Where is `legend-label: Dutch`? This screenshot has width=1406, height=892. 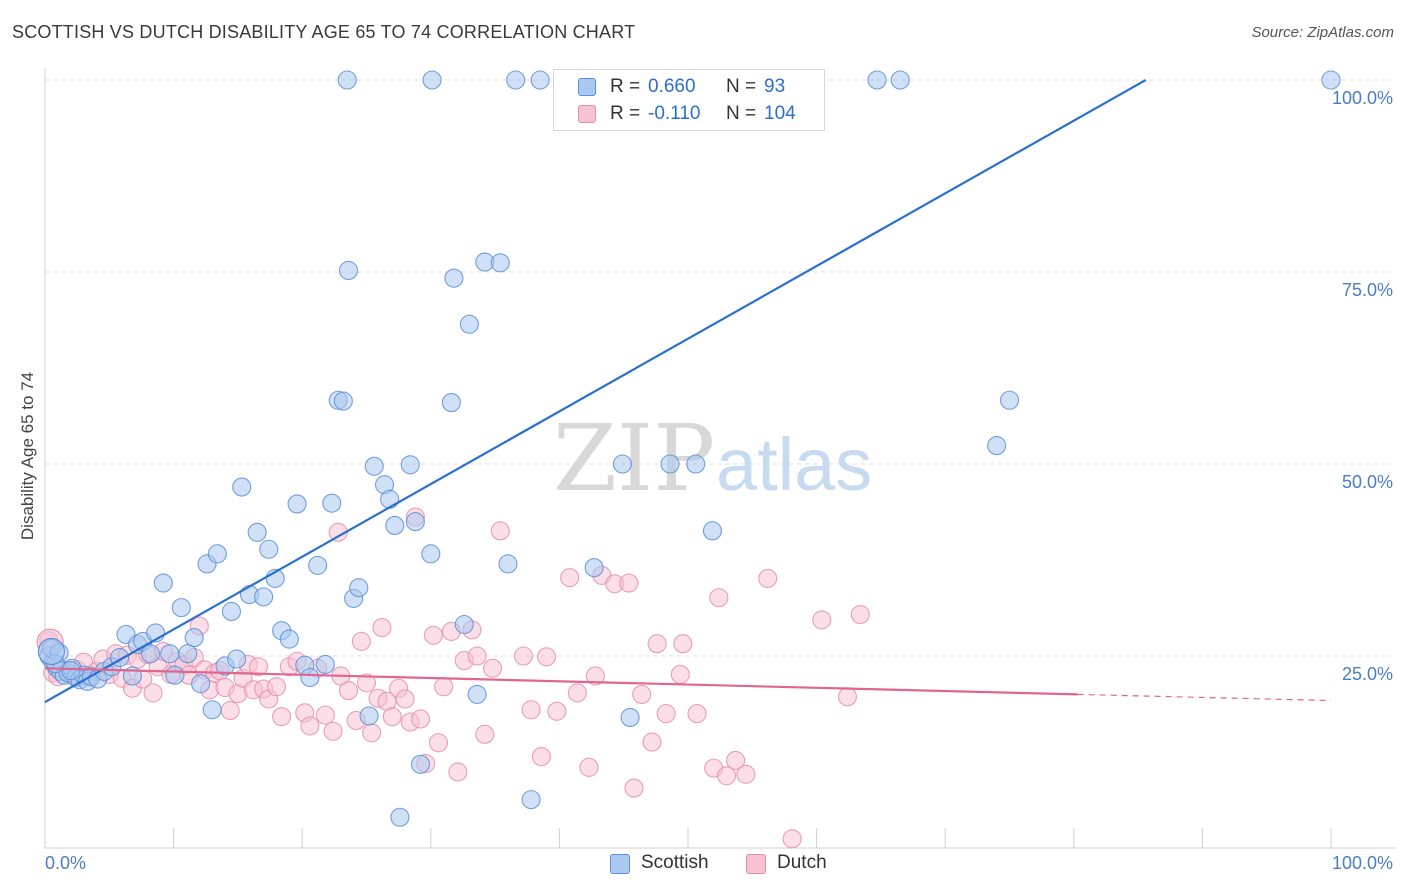 legend-label: Dutch is located at coordinates (802, 862).